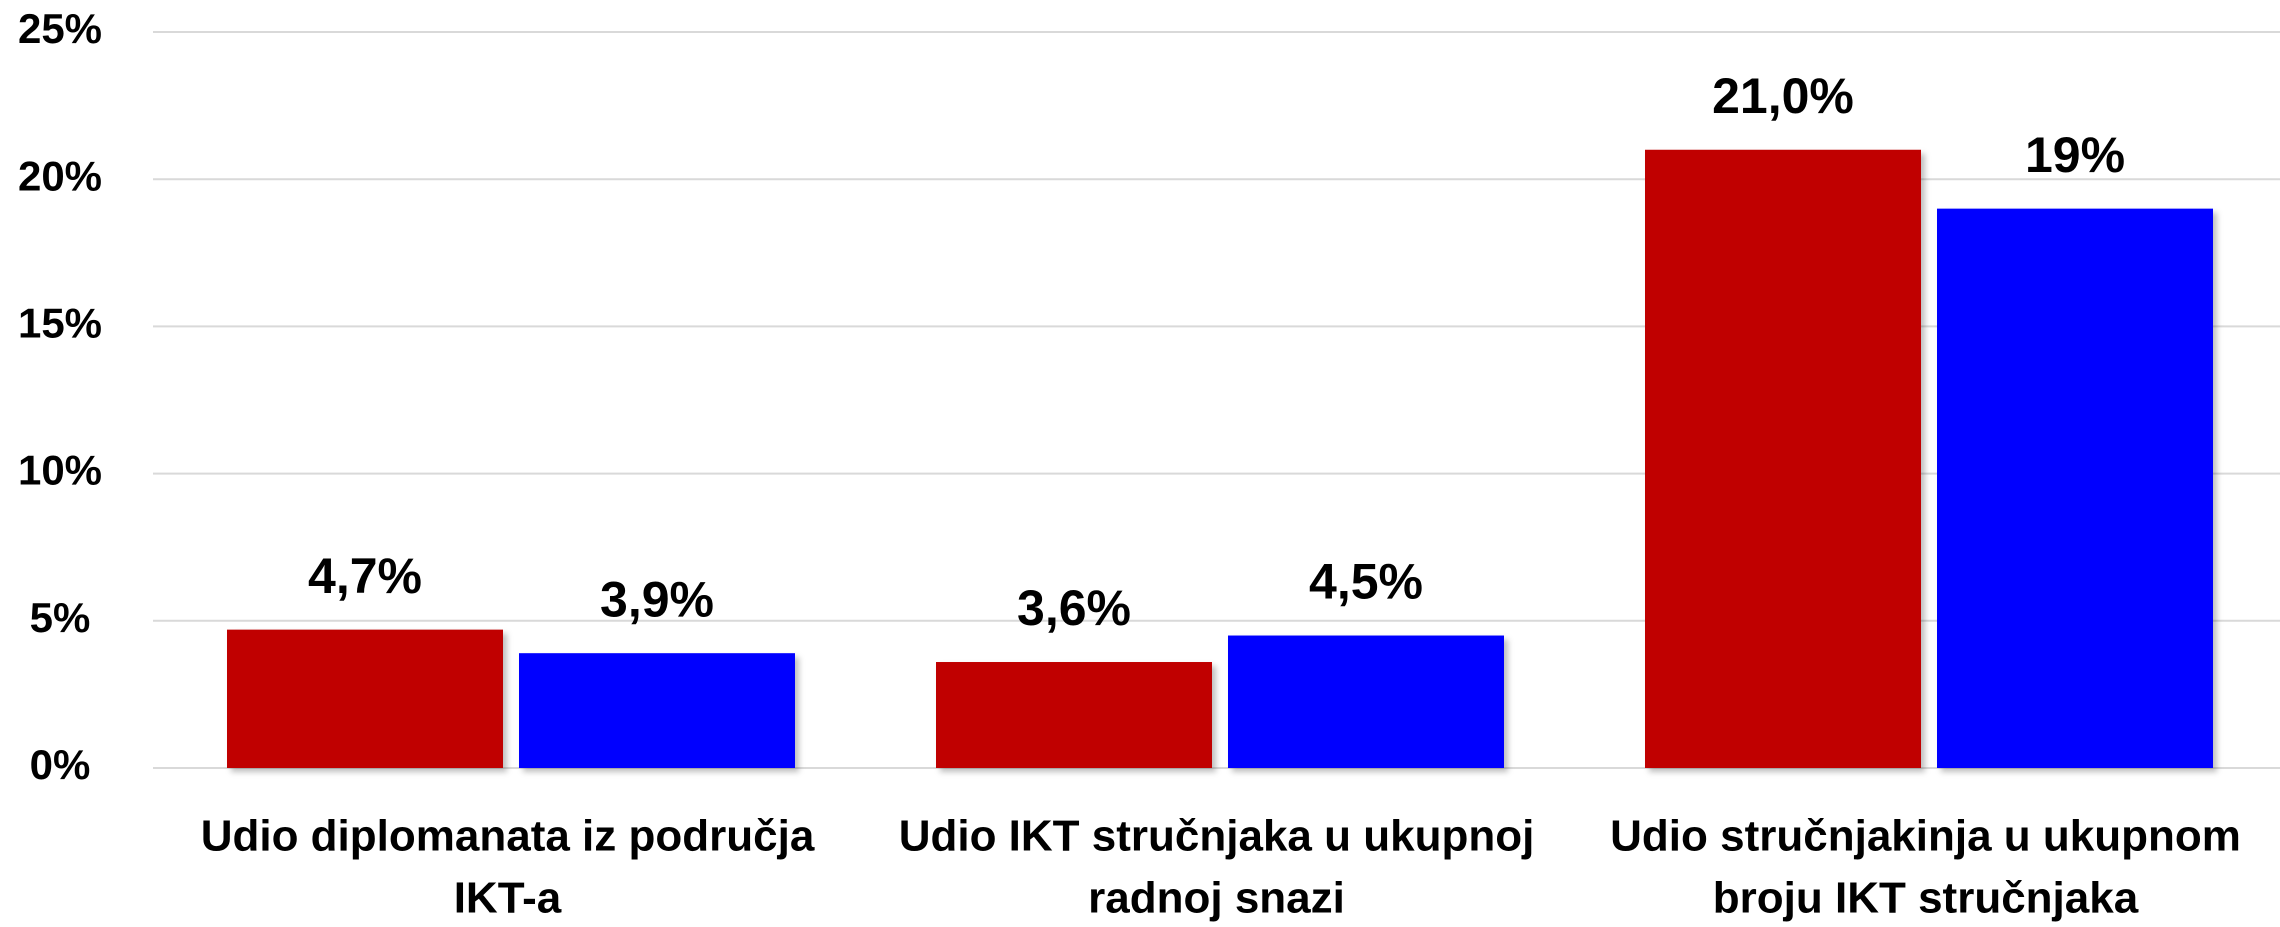 The image size is (2280, 927). What do you see at coordinates (2075, 155) in the screenshot?
I see `data-label: 19%` at bounding box center [2075, 155].